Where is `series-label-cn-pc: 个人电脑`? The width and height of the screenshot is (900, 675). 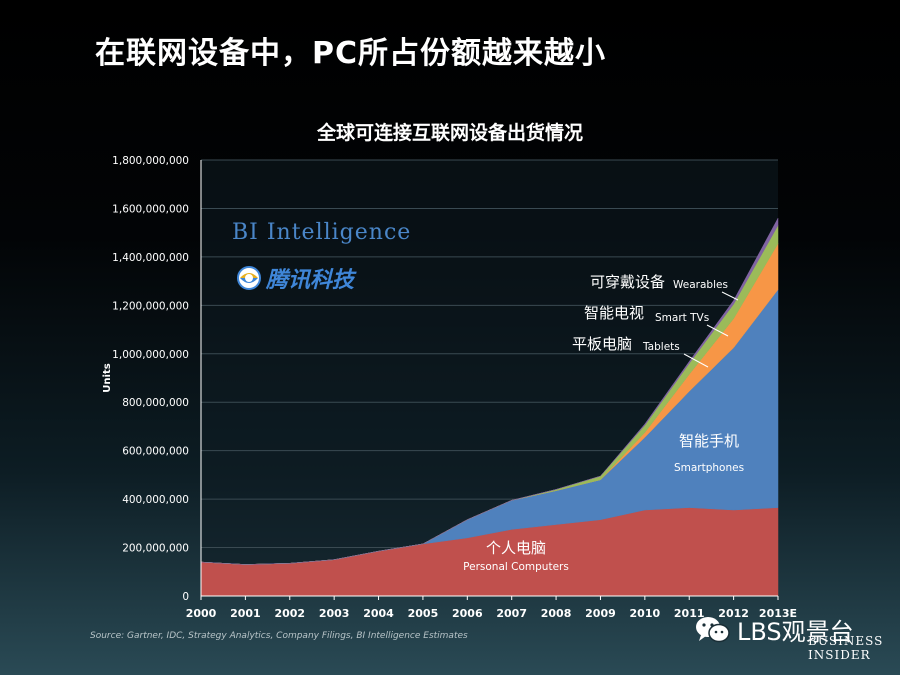 series-label-cn-pc: 个人电脑 is located at coordinates (516, 548).